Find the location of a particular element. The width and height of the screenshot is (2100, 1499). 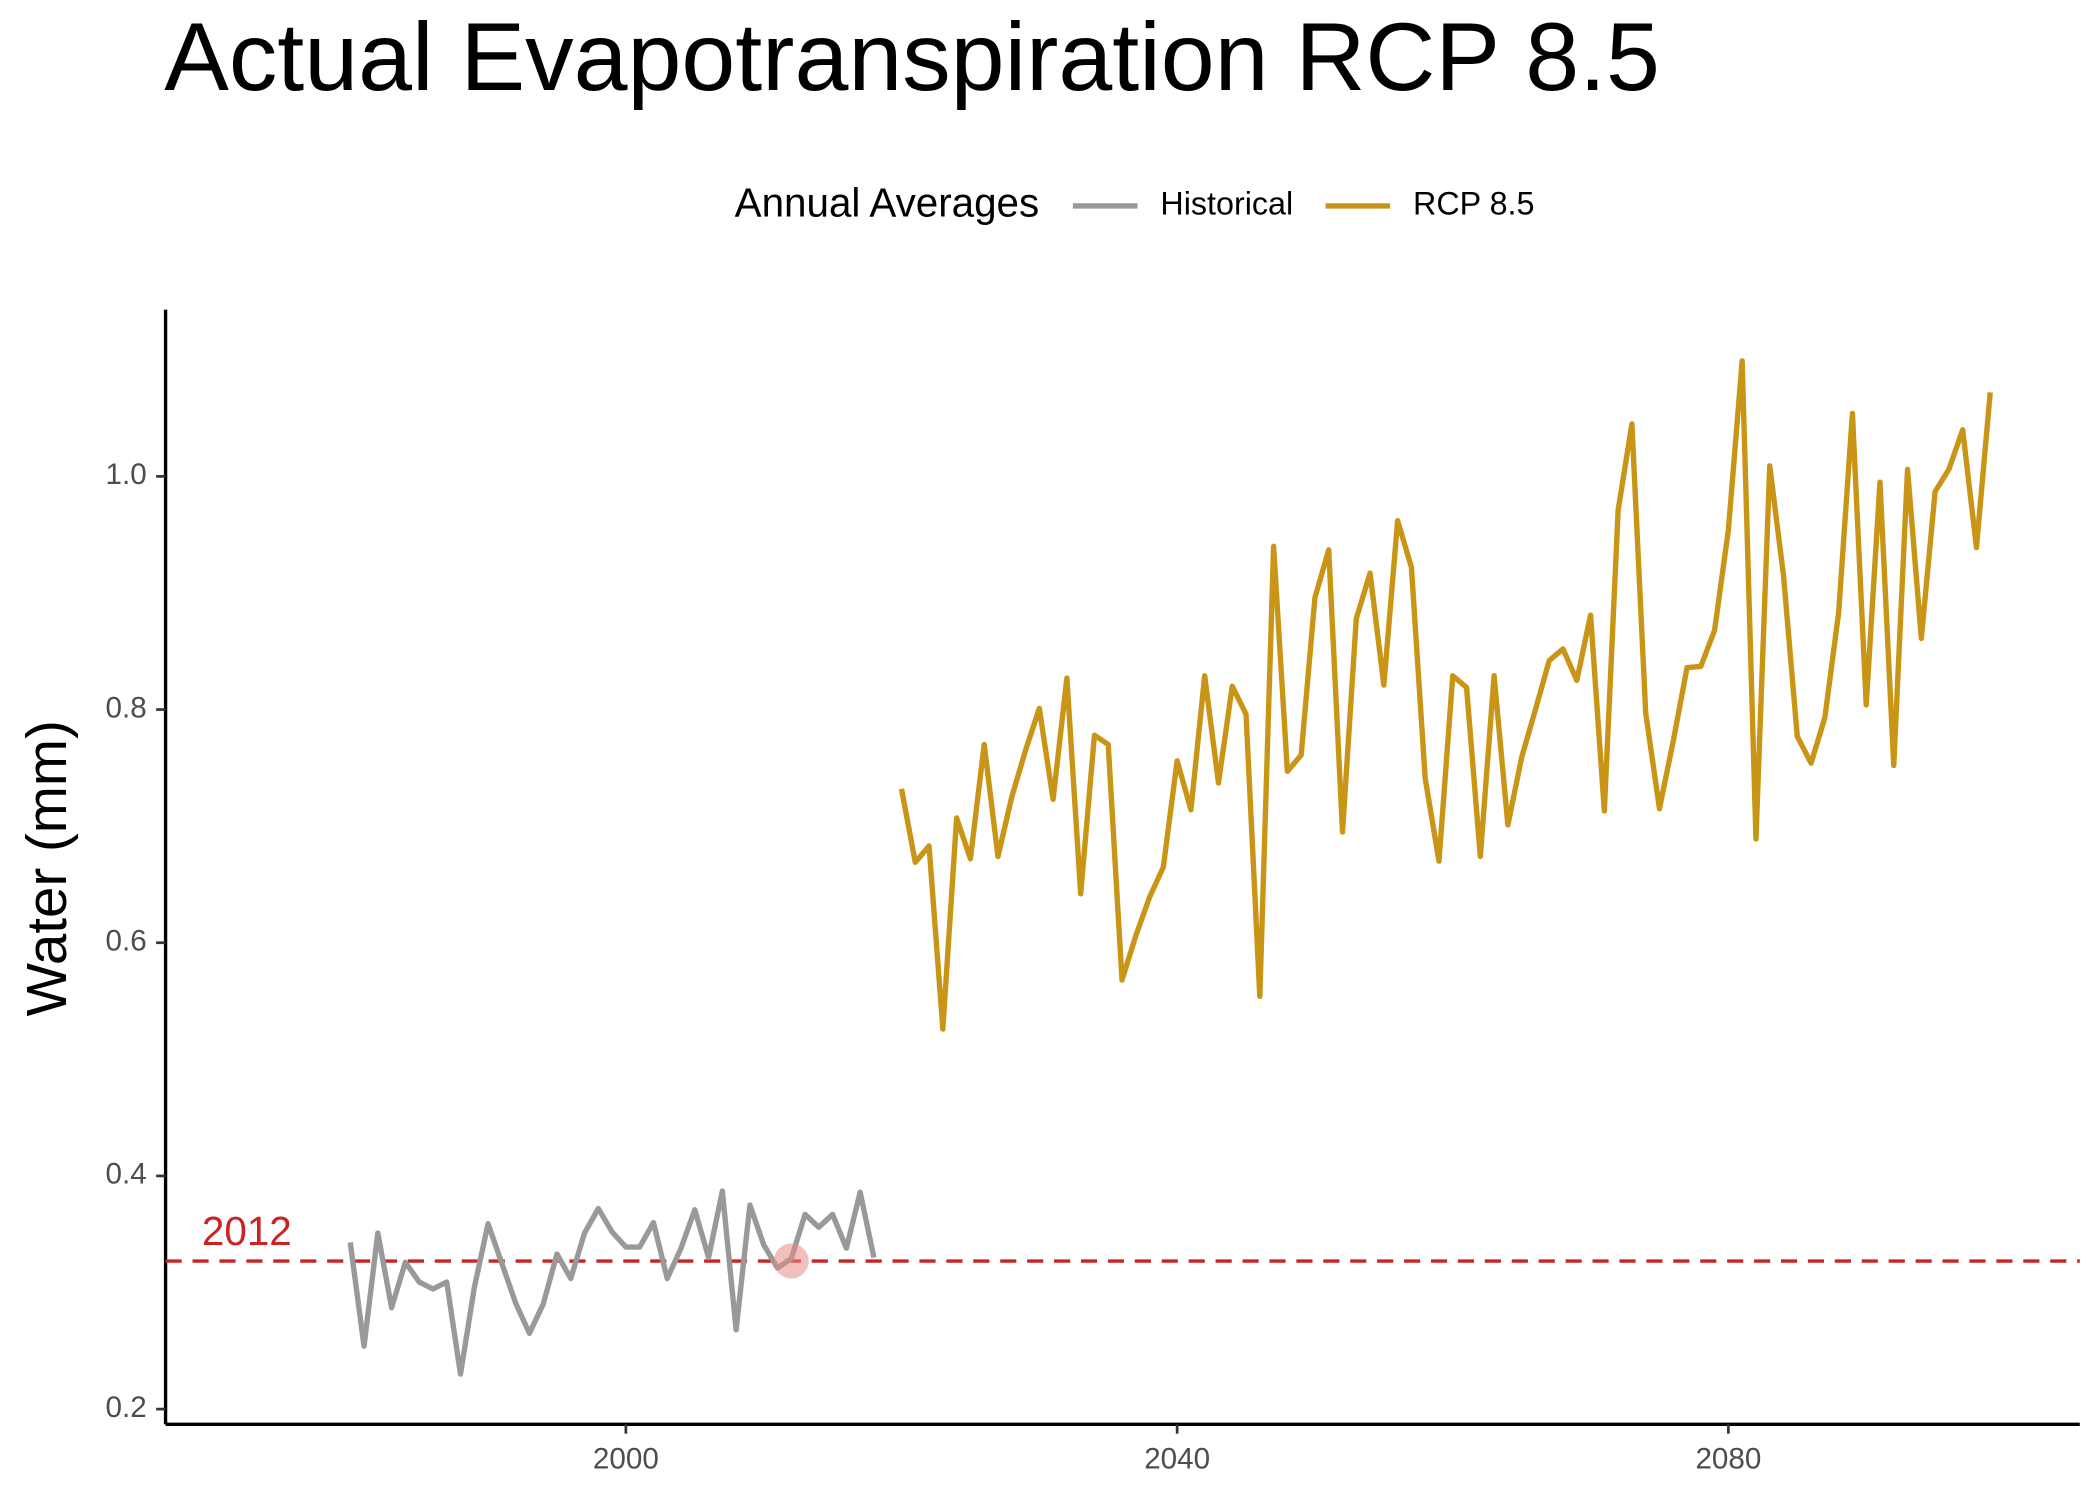

y-tick-label: 0.4 is located at coordinates (126, 1174).